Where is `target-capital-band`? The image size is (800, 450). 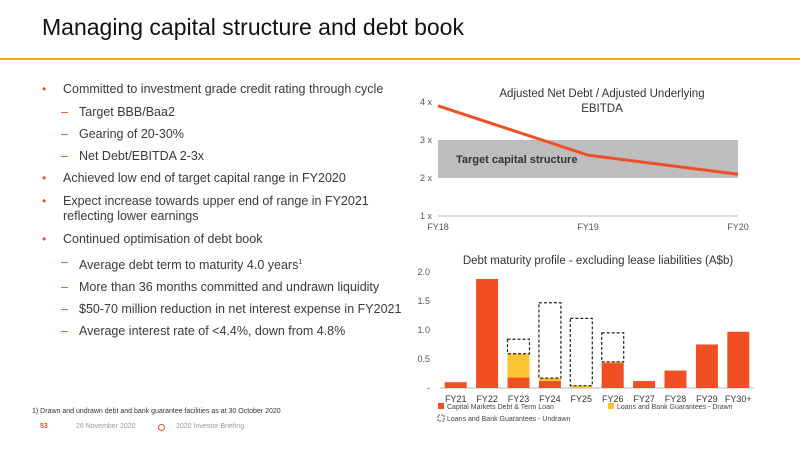
target-capital-band is located at coordinates (588, 159).